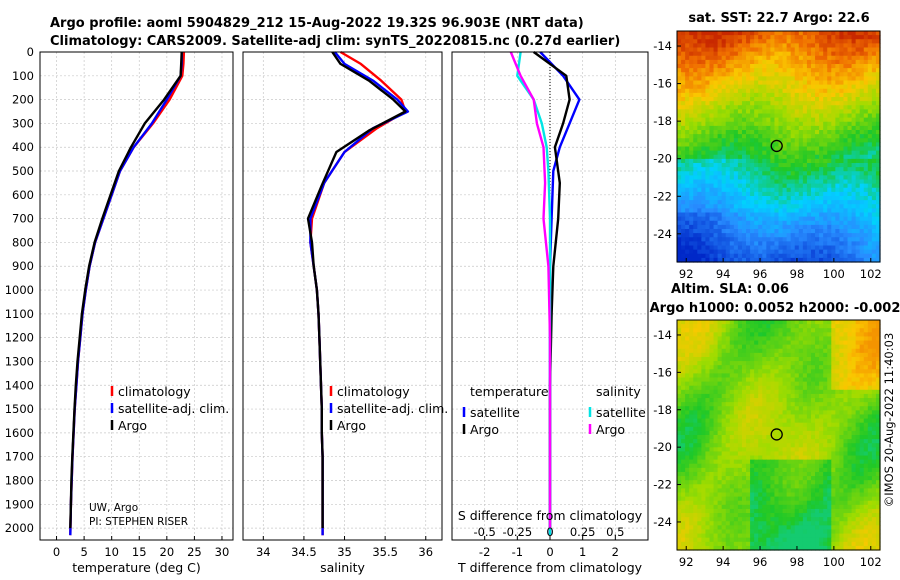 This screenshot has width=900, height=580. I want to click on y-tick-label: 600, so click(23, 195).